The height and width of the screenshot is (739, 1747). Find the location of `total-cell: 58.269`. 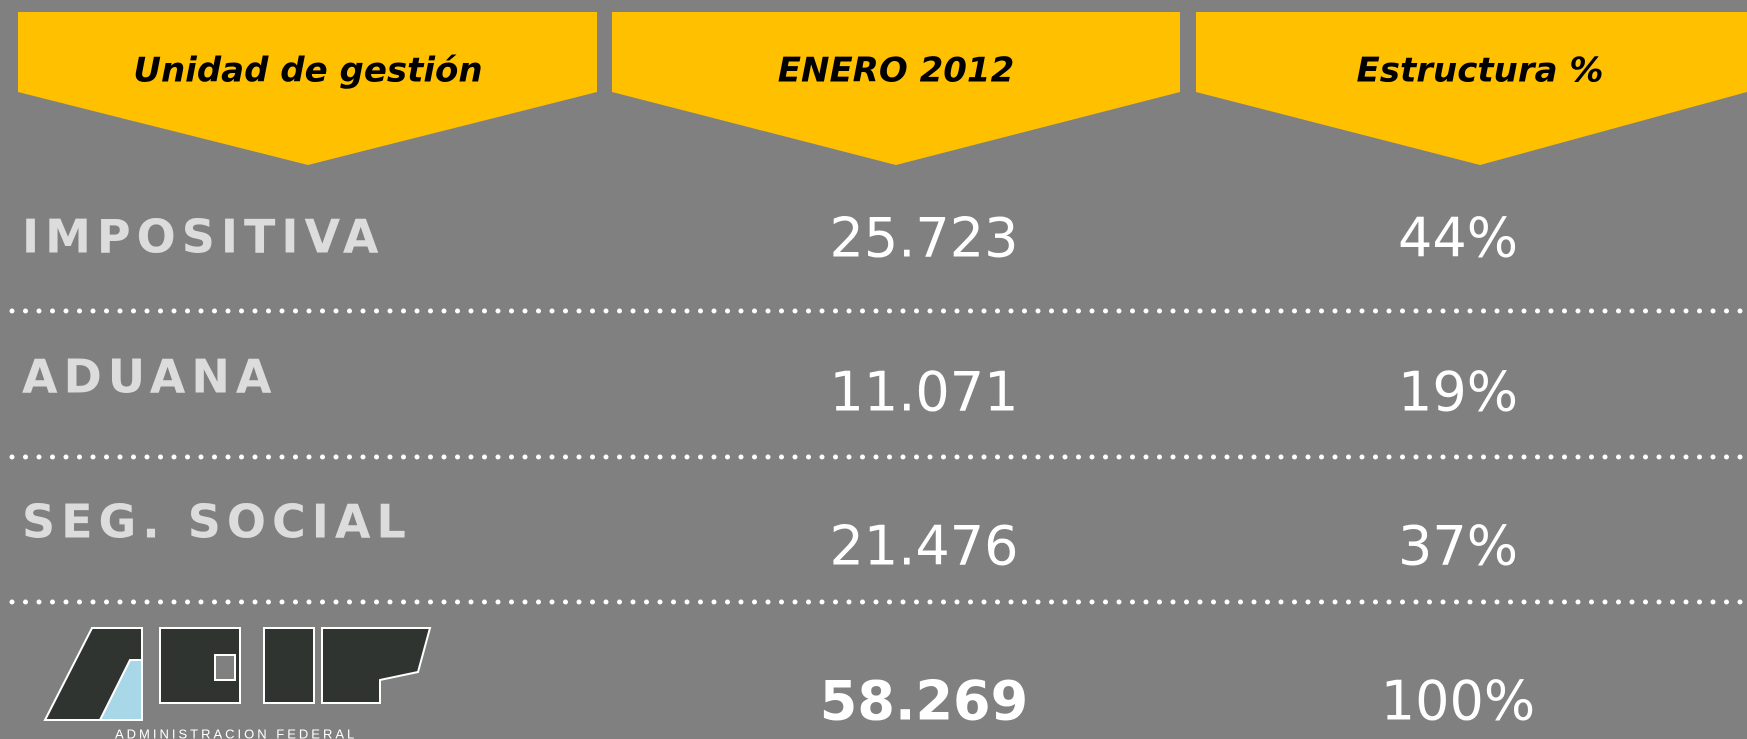

total-cell: 58.269 is located at coordinates (924, 701).